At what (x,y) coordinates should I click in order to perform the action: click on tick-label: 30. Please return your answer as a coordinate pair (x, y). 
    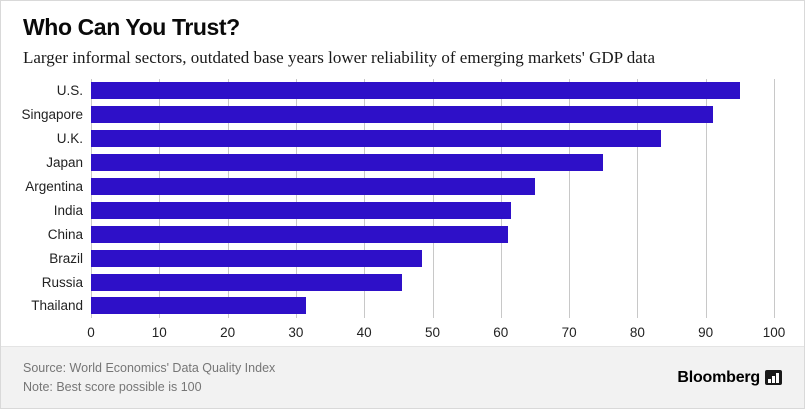
    Looking at the image, I should click on (296, 332).